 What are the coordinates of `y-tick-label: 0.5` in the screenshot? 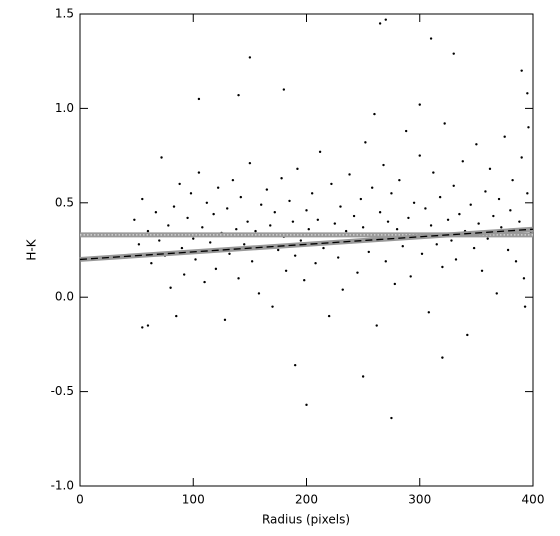 It's located at (64, 202).